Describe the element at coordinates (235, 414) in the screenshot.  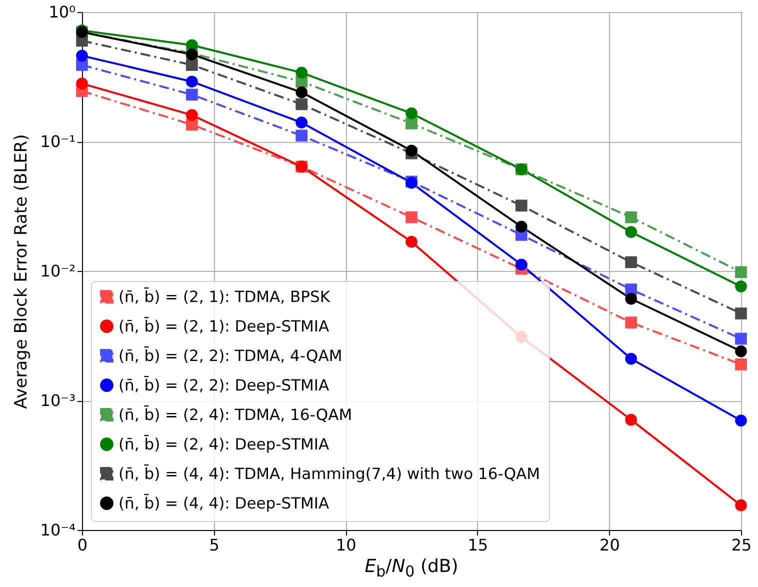
I see `legend-label: (n̄, b̄) = (2, 4): TDMA, 16-QAM` at that location.